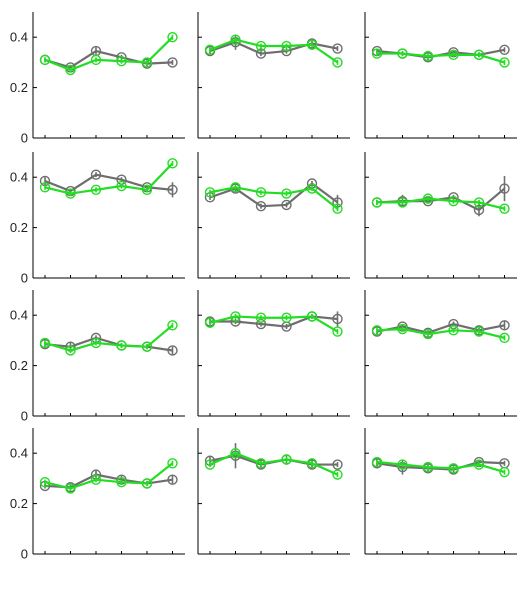 The image size is (531, 591). What do you see at coordinates (97, 79) in the screenshot?
I see `subplot-r0-c0: 0 0.2 0.4` at bounding box center [97, 79].